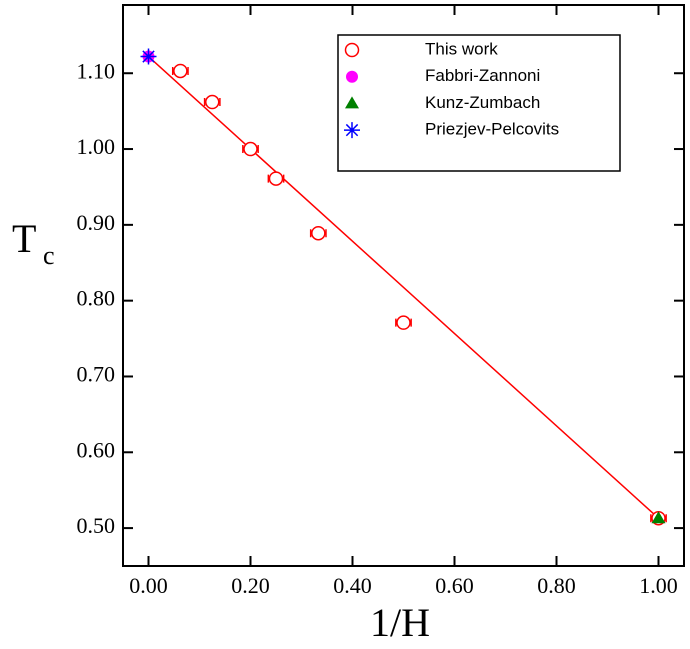  What do you see at coordinates (658, 585) in the screenshot?
I see `x-tick-label: 1.00` at bounding box center [658, 585].